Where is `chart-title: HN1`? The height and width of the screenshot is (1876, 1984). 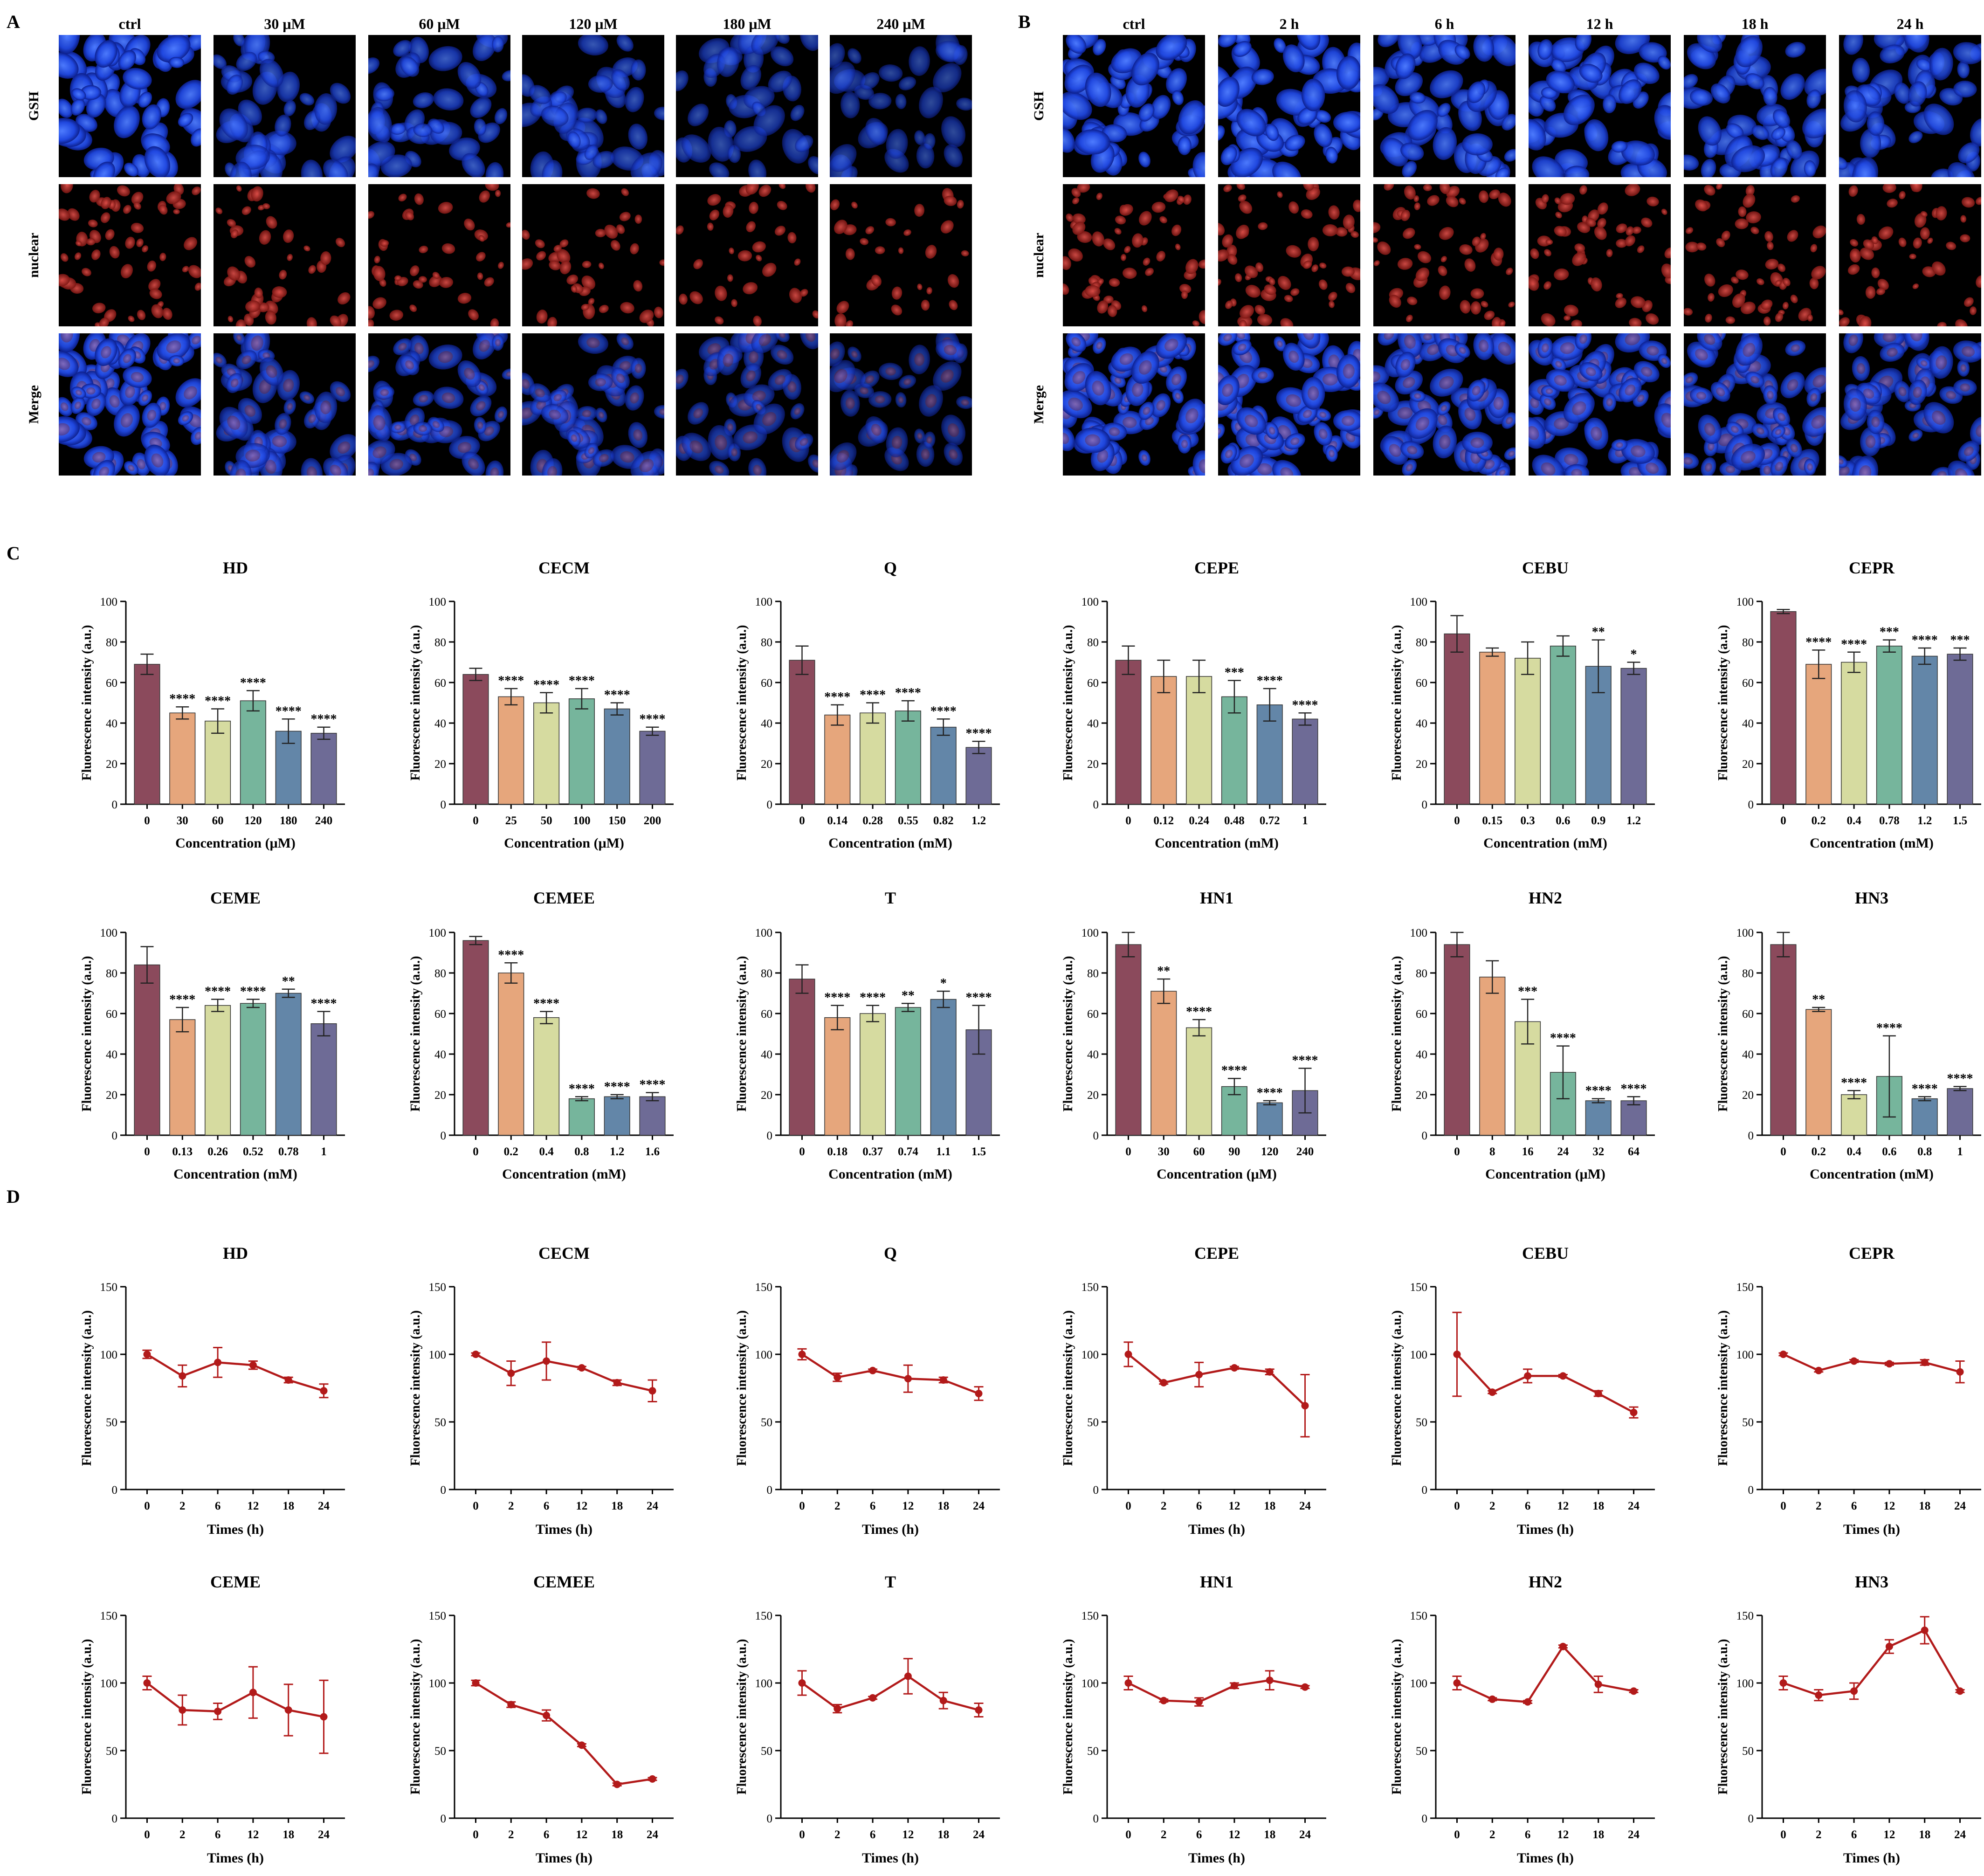
chart-title: HN1 is located at coordinates (1216, 898).